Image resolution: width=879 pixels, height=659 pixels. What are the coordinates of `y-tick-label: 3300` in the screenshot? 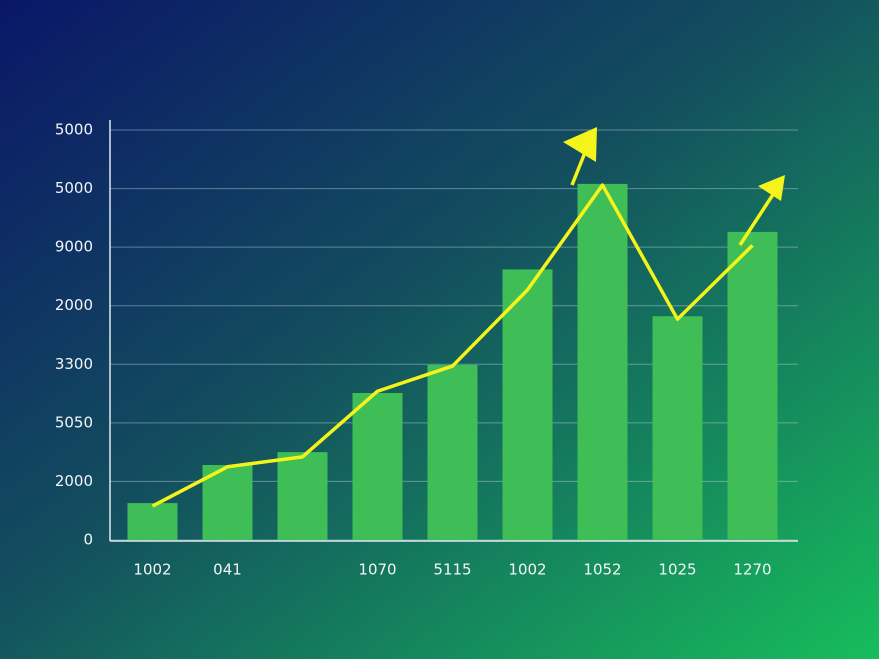 It's located at (74, 364).